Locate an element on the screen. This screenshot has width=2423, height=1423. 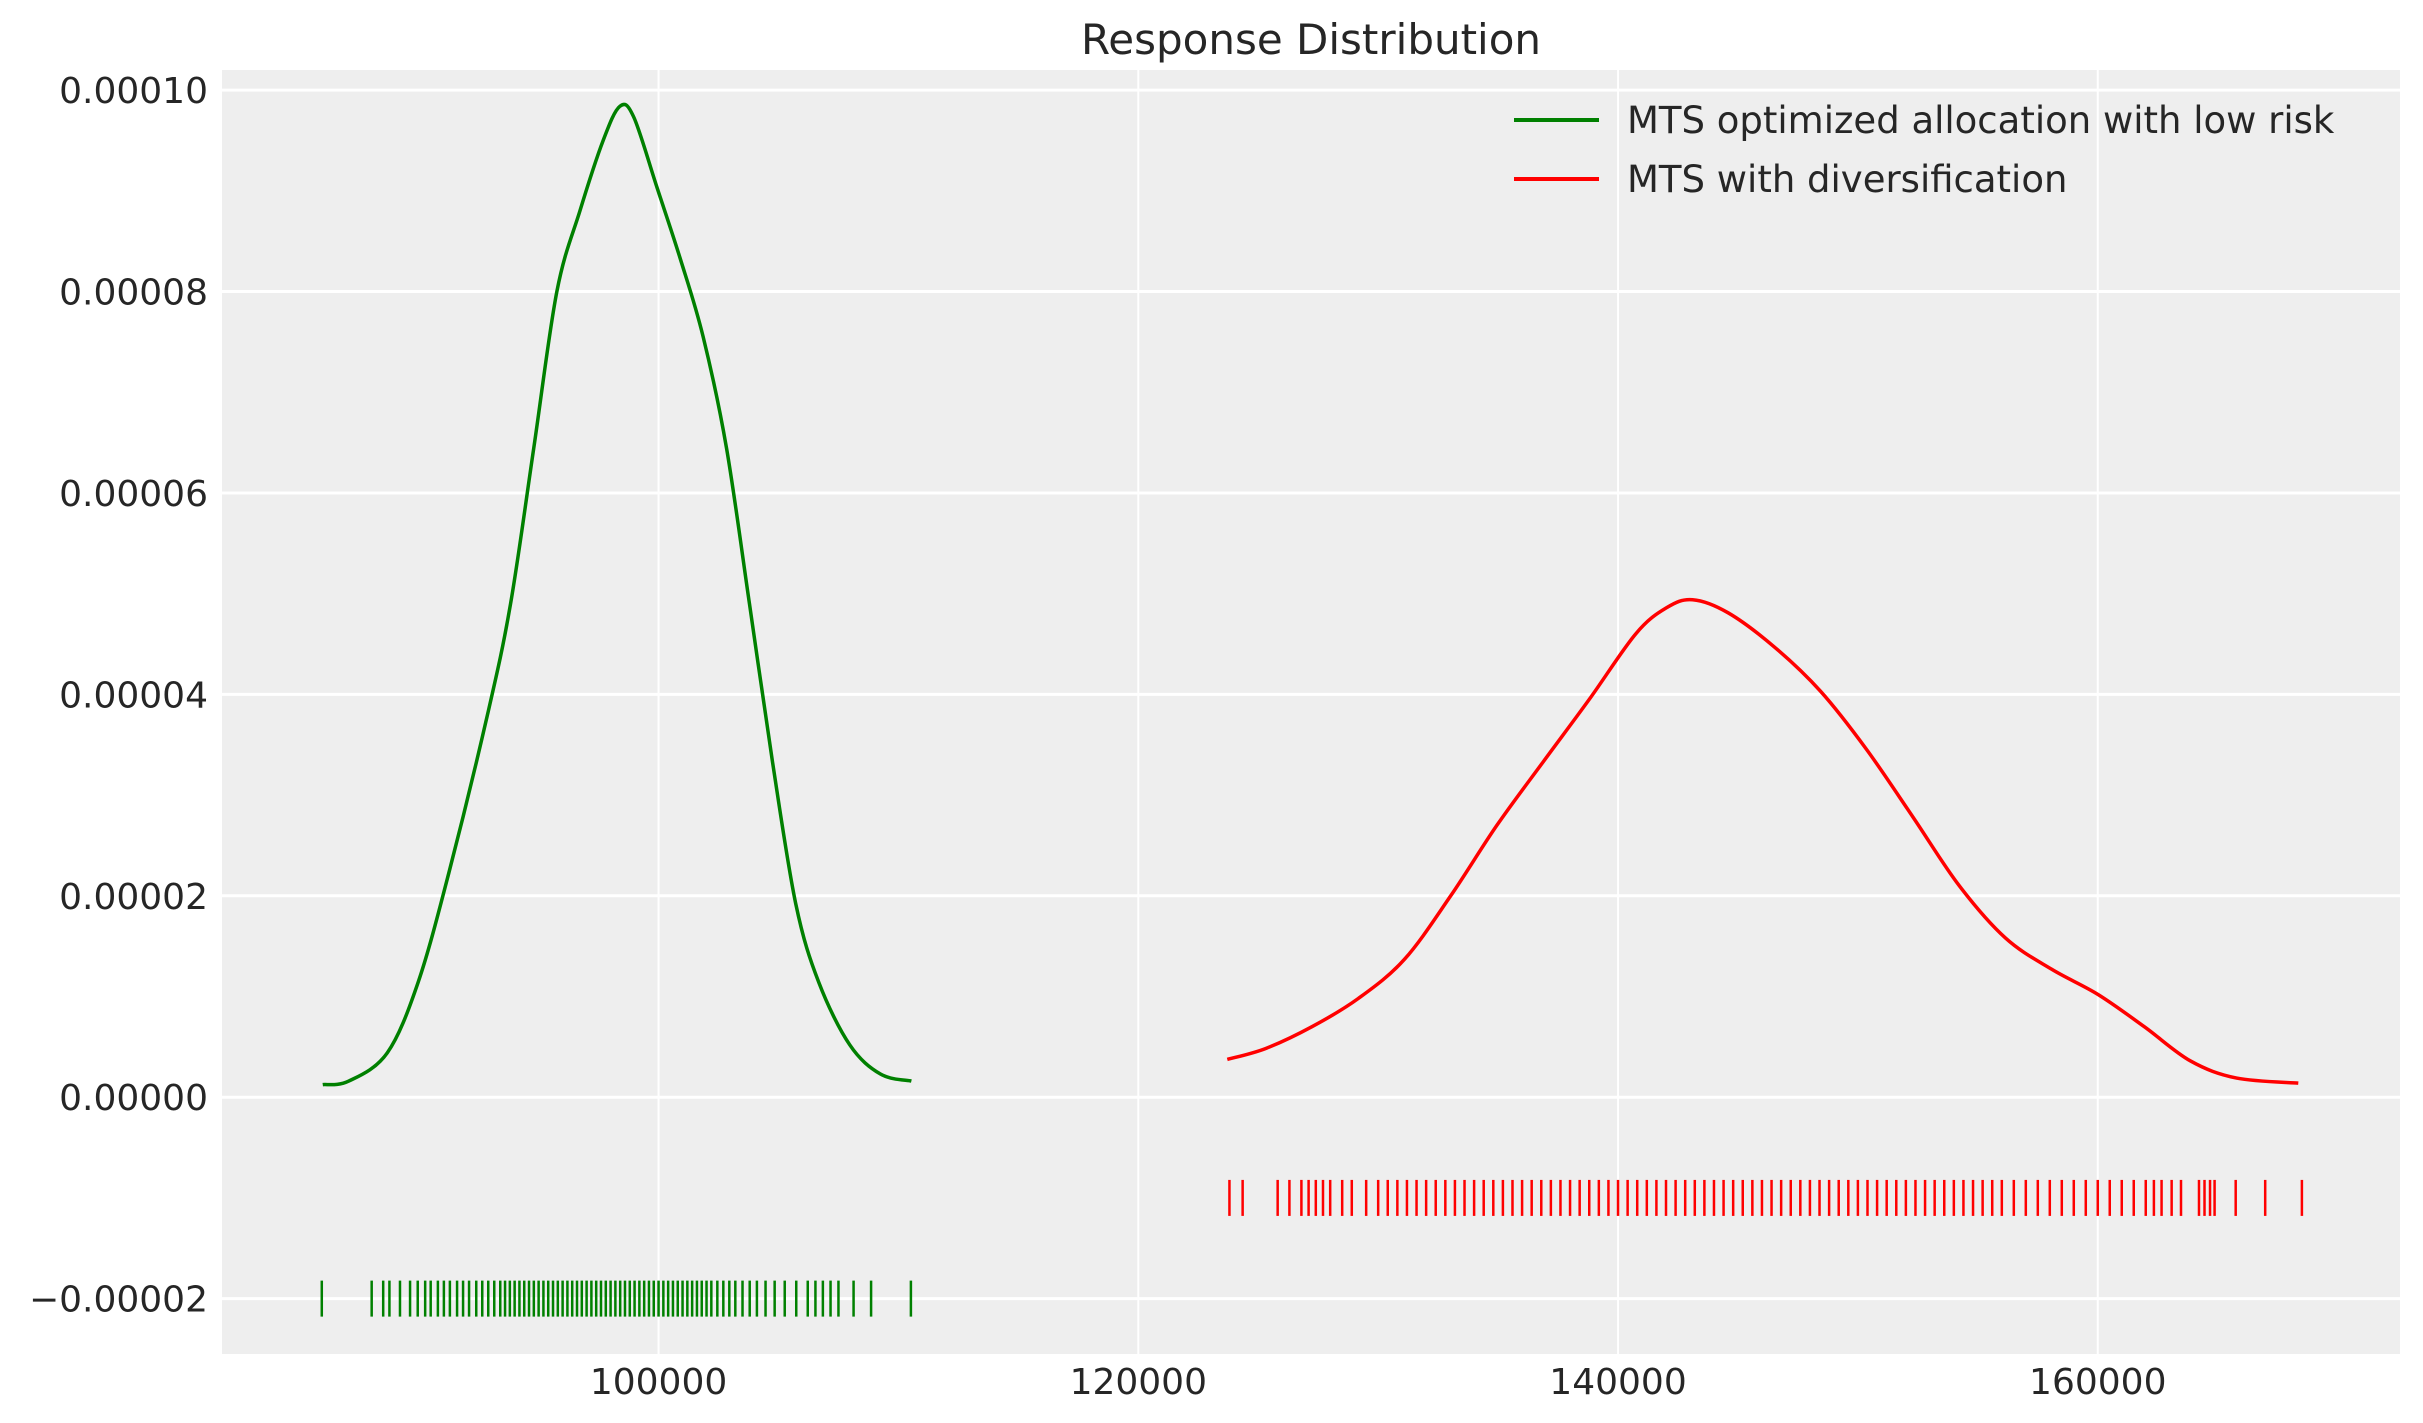
y-tick-label: 0.00000 is located at coordinates (133, 1098).